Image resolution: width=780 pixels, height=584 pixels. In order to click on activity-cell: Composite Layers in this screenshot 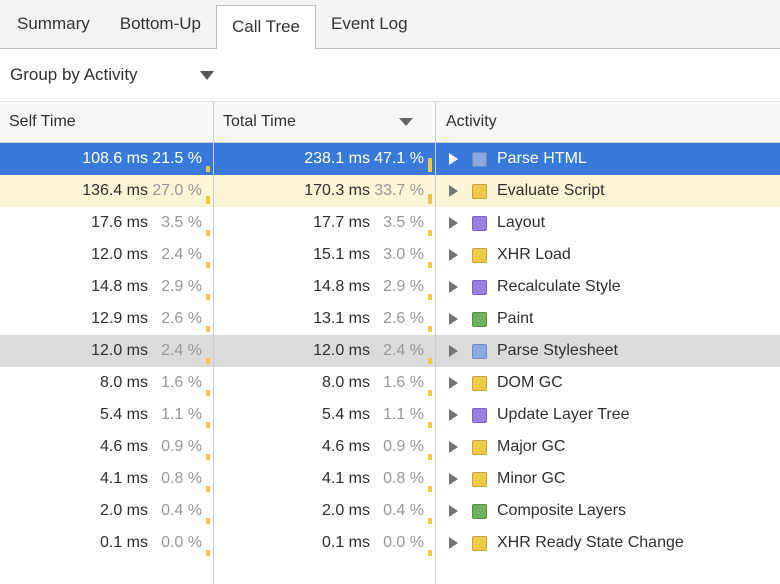, I will do `click(608, 511)`.